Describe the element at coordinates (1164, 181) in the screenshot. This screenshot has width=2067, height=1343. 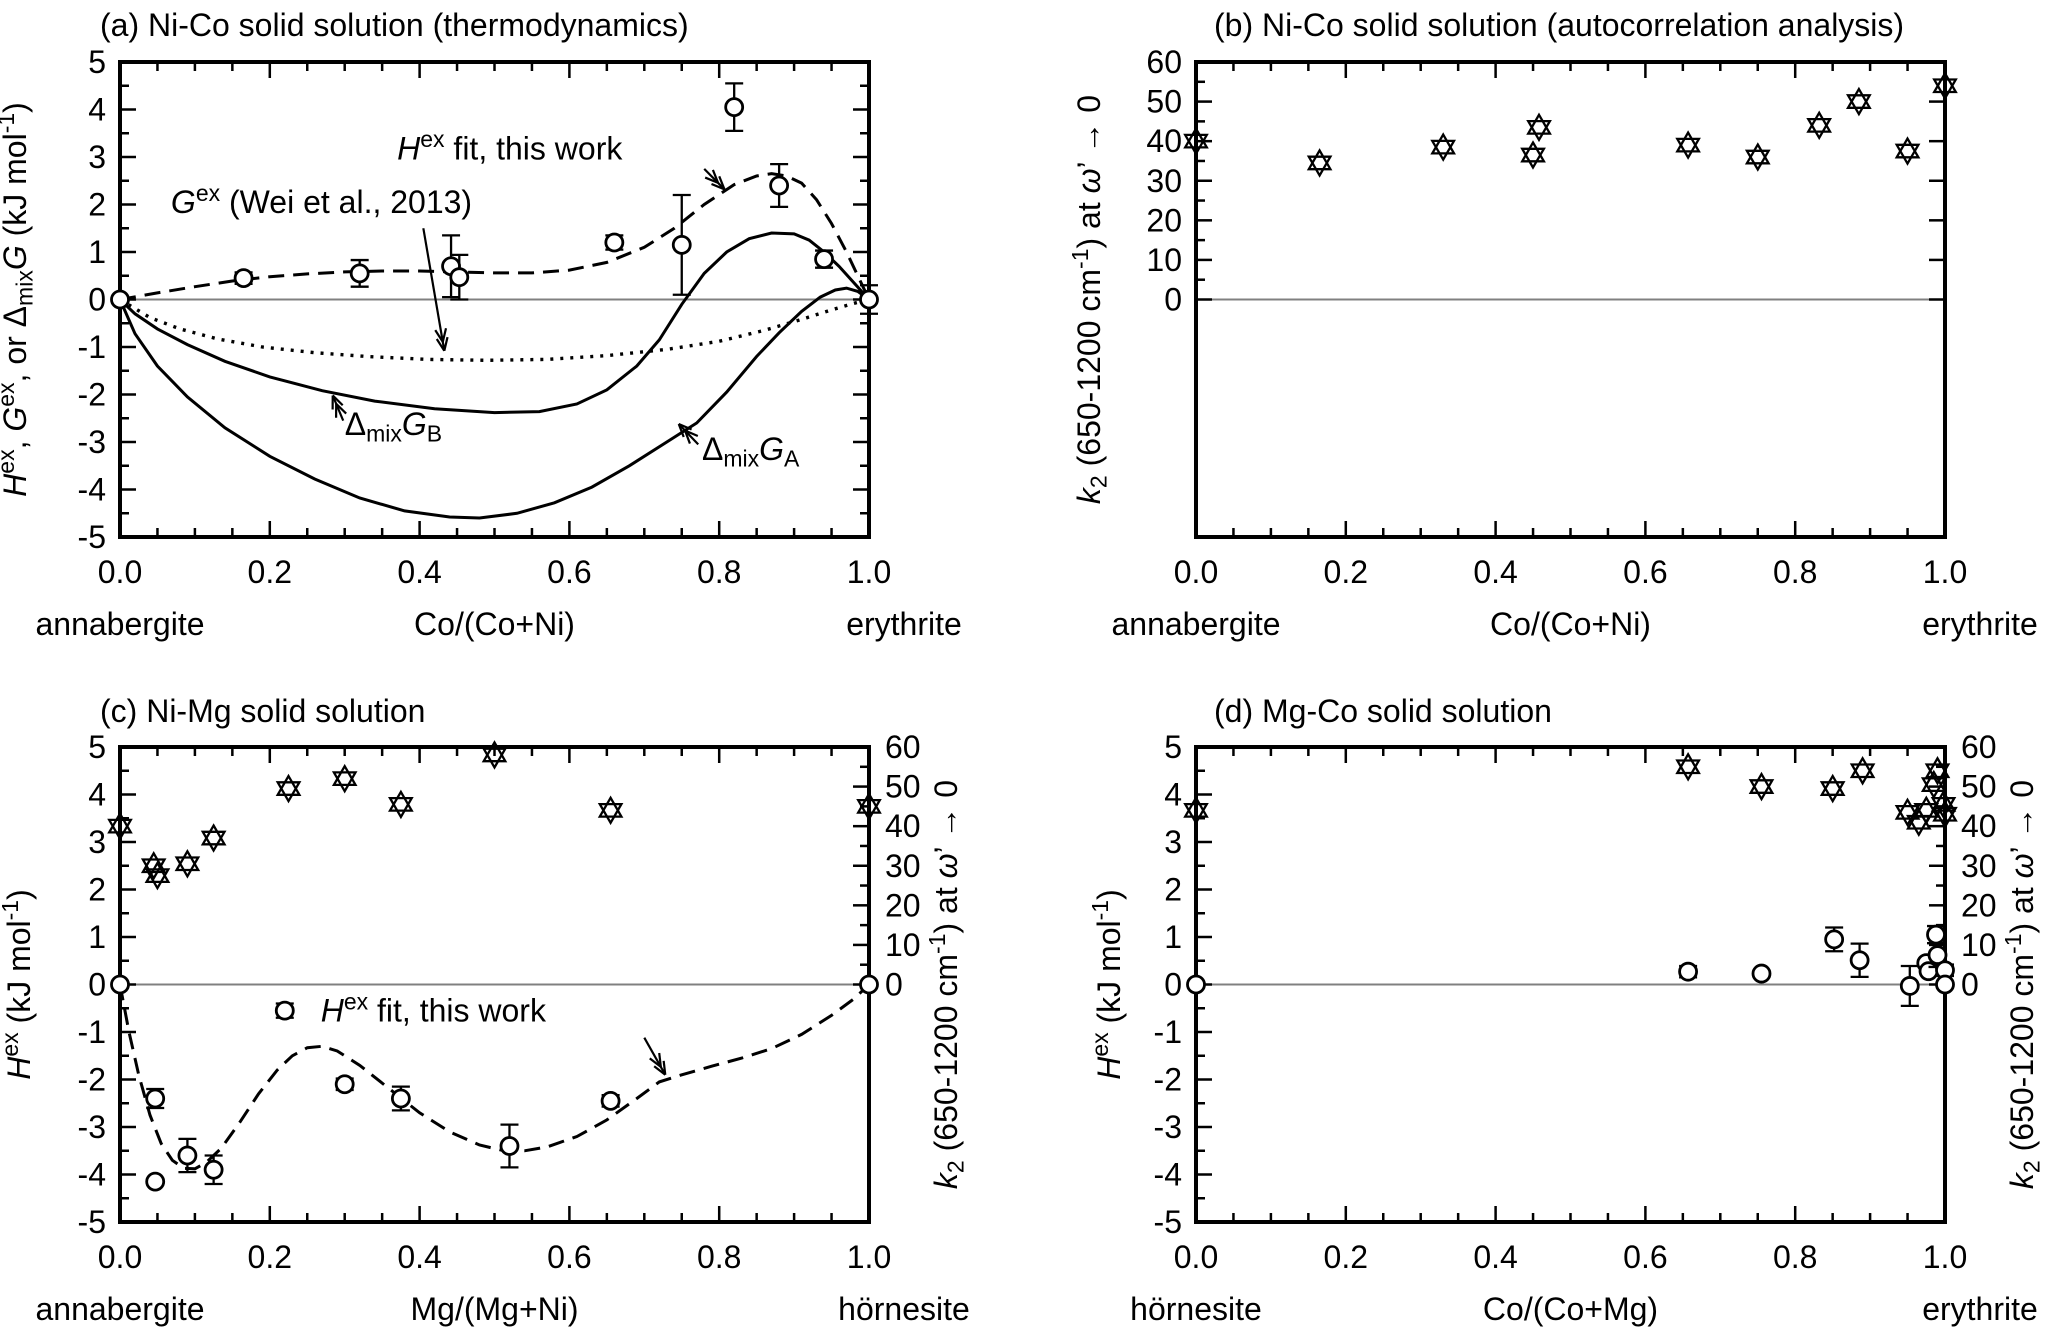
I see `y-tick-label-left: 30` at that location.